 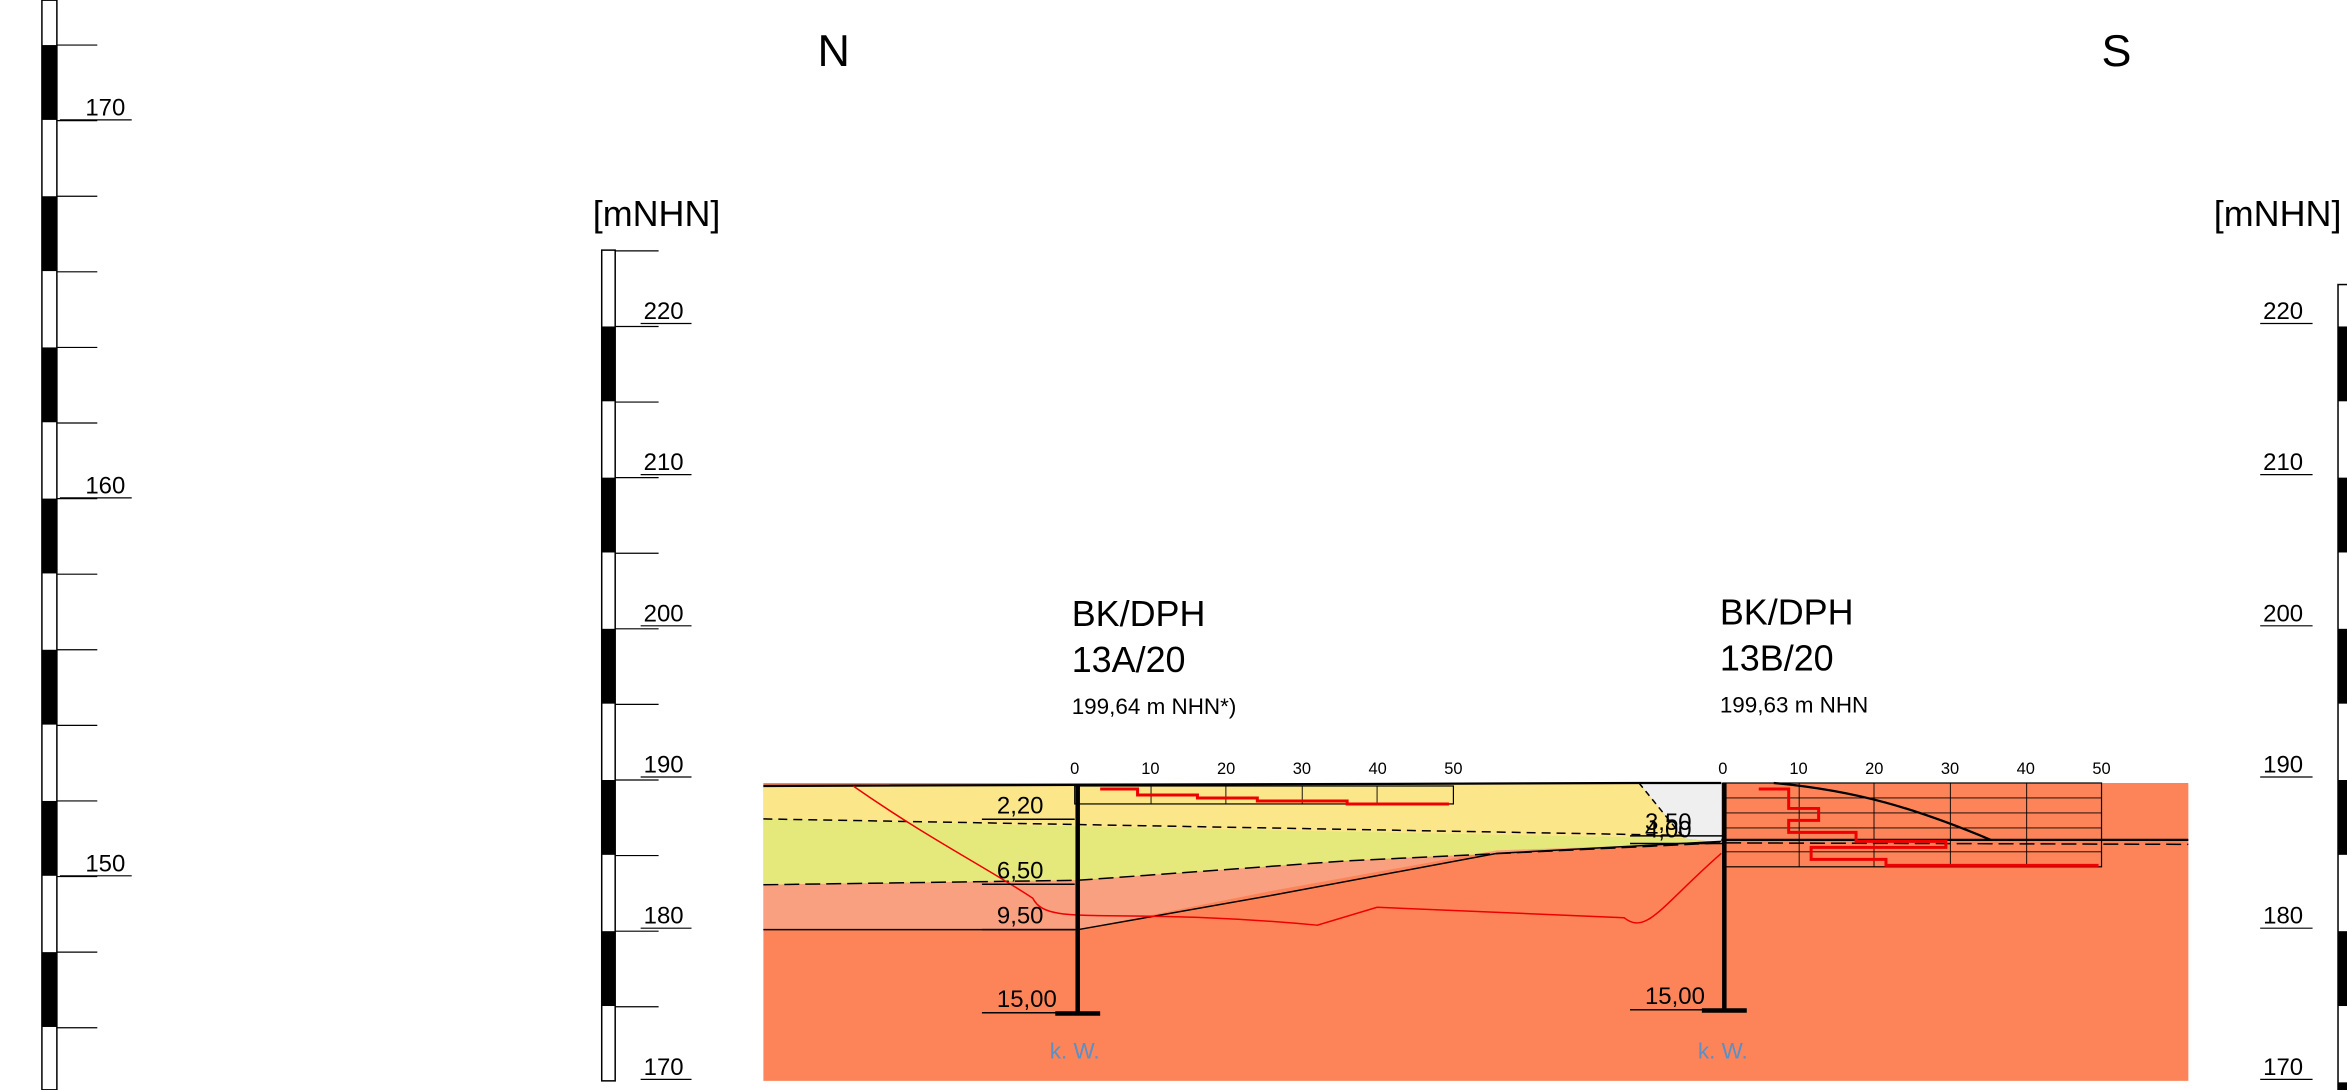 What do you see at coordinates (105, 863) in the screenshot?
I see `scale-label: 150` at bounding box center [105, 863].